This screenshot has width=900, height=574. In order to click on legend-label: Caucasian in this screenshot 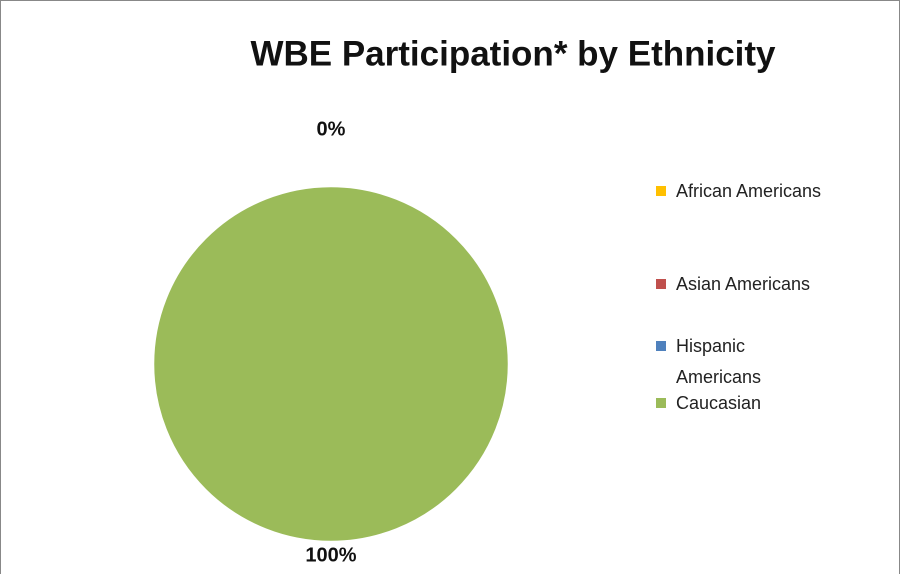, I will do `click(719, 403)`.